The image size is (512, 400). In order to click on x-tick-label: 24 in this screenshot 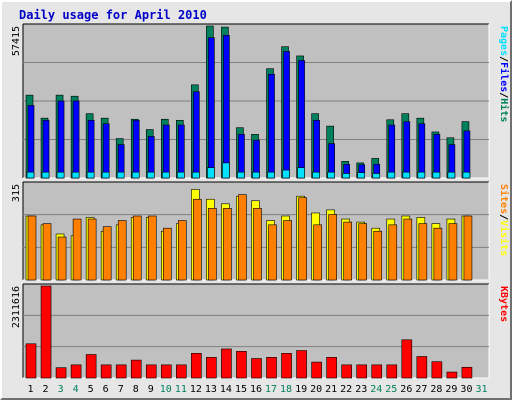, I will do `click(376, 389)`.